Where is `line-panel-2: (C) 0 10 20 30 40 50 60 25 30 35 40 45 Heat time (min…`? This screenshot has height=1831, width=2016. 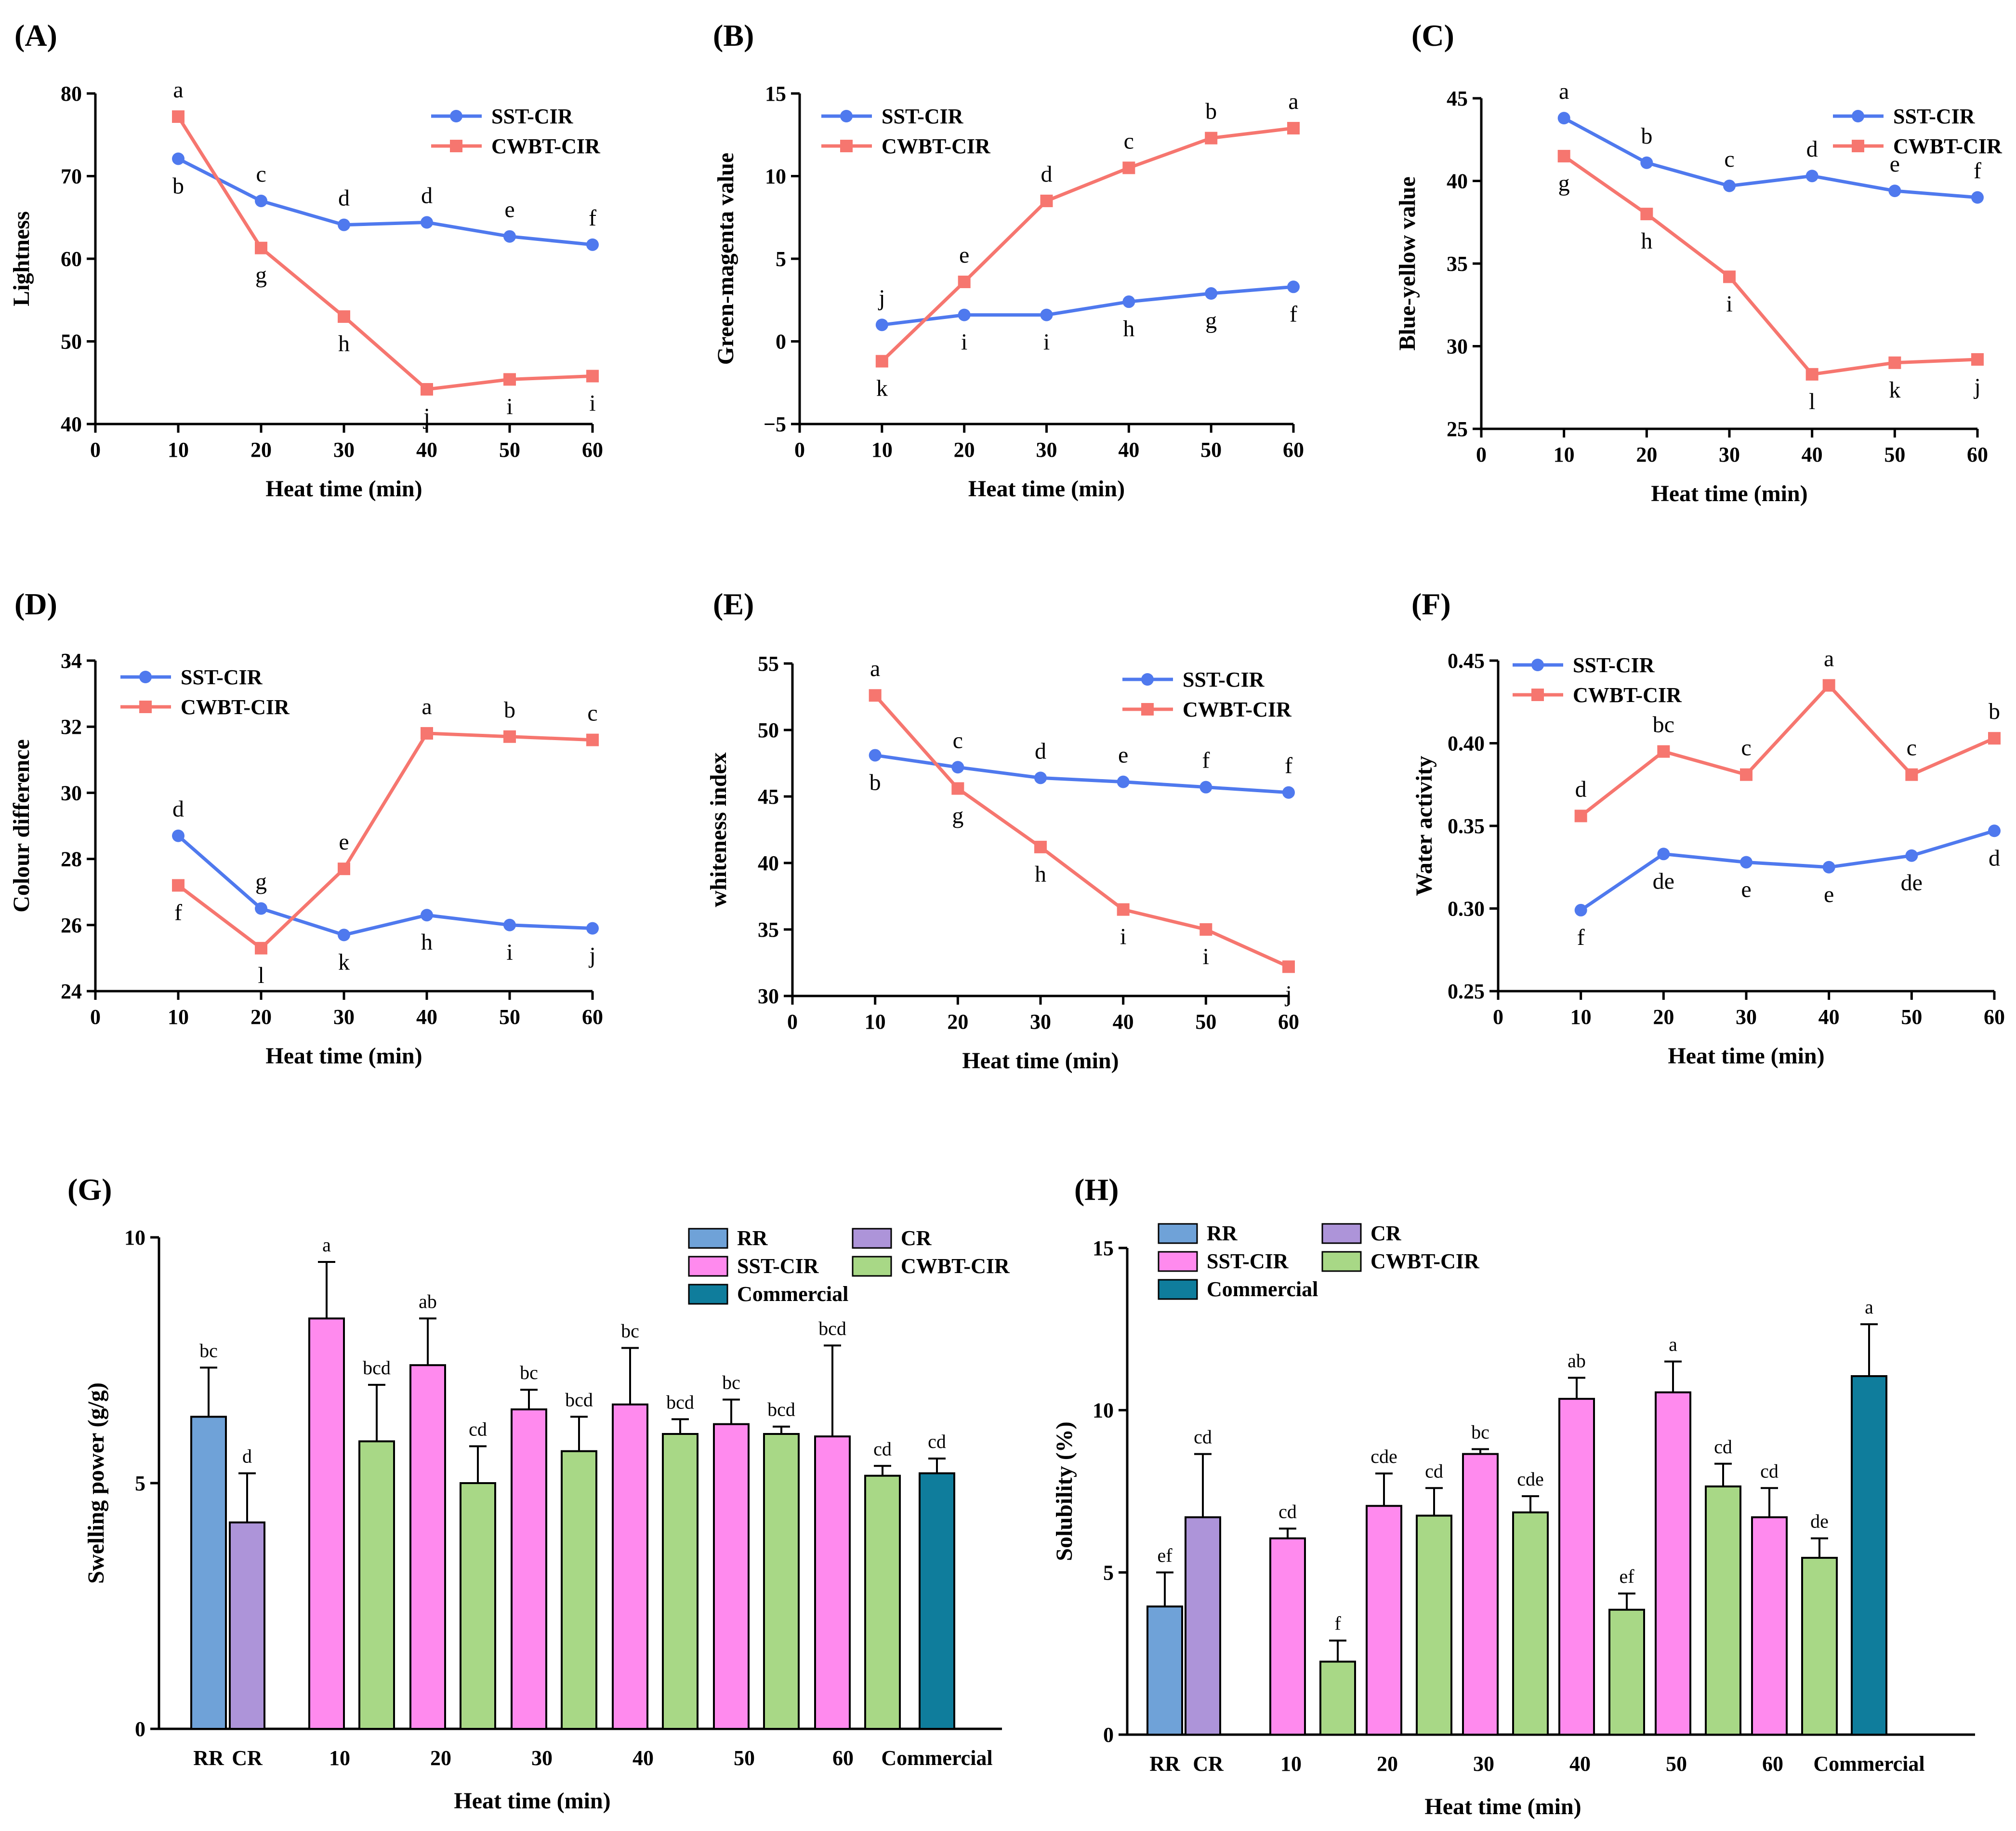 line-panel-2: (C) 0 10 20 30 40 50 60 25 30 35 40 45 Heat time (min… is located at coordinates (1699, 262).